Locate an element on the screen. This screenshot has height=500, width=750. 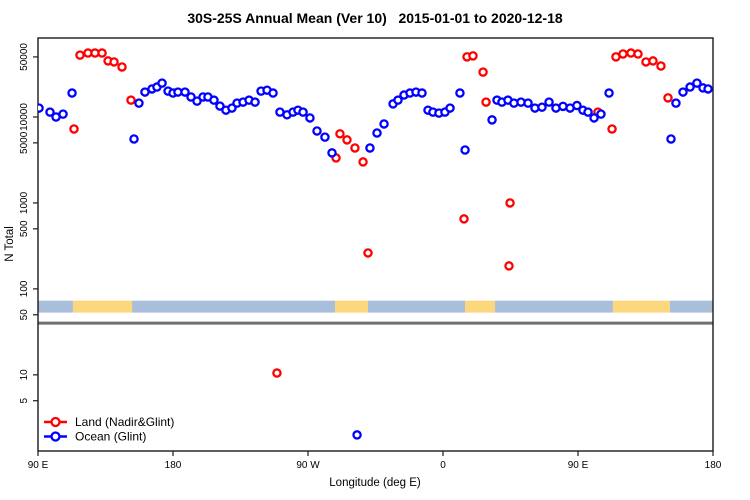
y-tick-label: 500 is located at coordinates (24, 228).